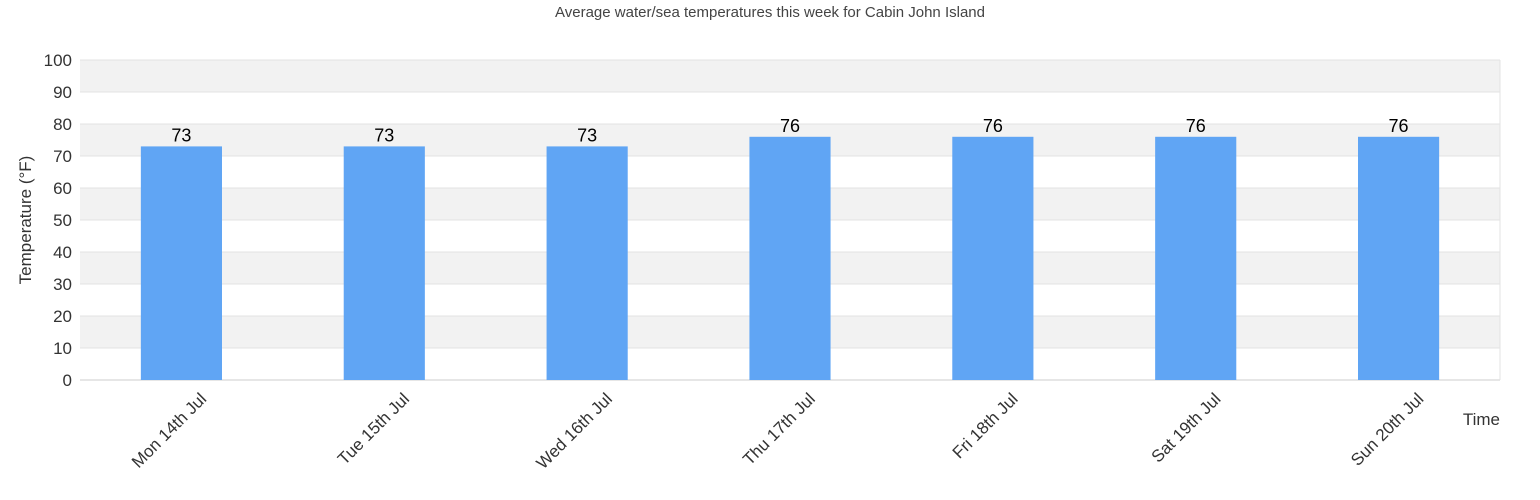  Describe the element at coordinates (62, 284) in the screenshot. I see `y-tick-label: 30` at that location.